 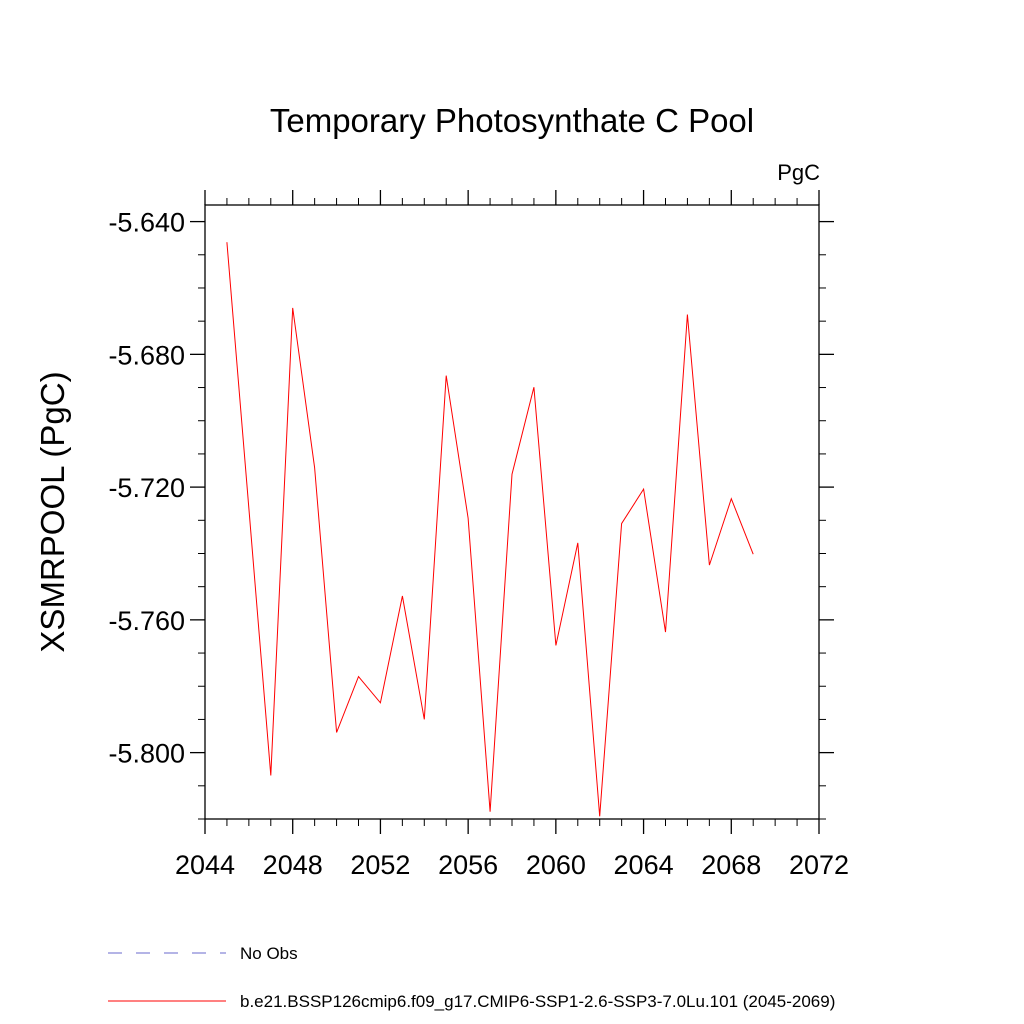 I want to click on y-tick-label: -5.640, so click(x=146, y=223).